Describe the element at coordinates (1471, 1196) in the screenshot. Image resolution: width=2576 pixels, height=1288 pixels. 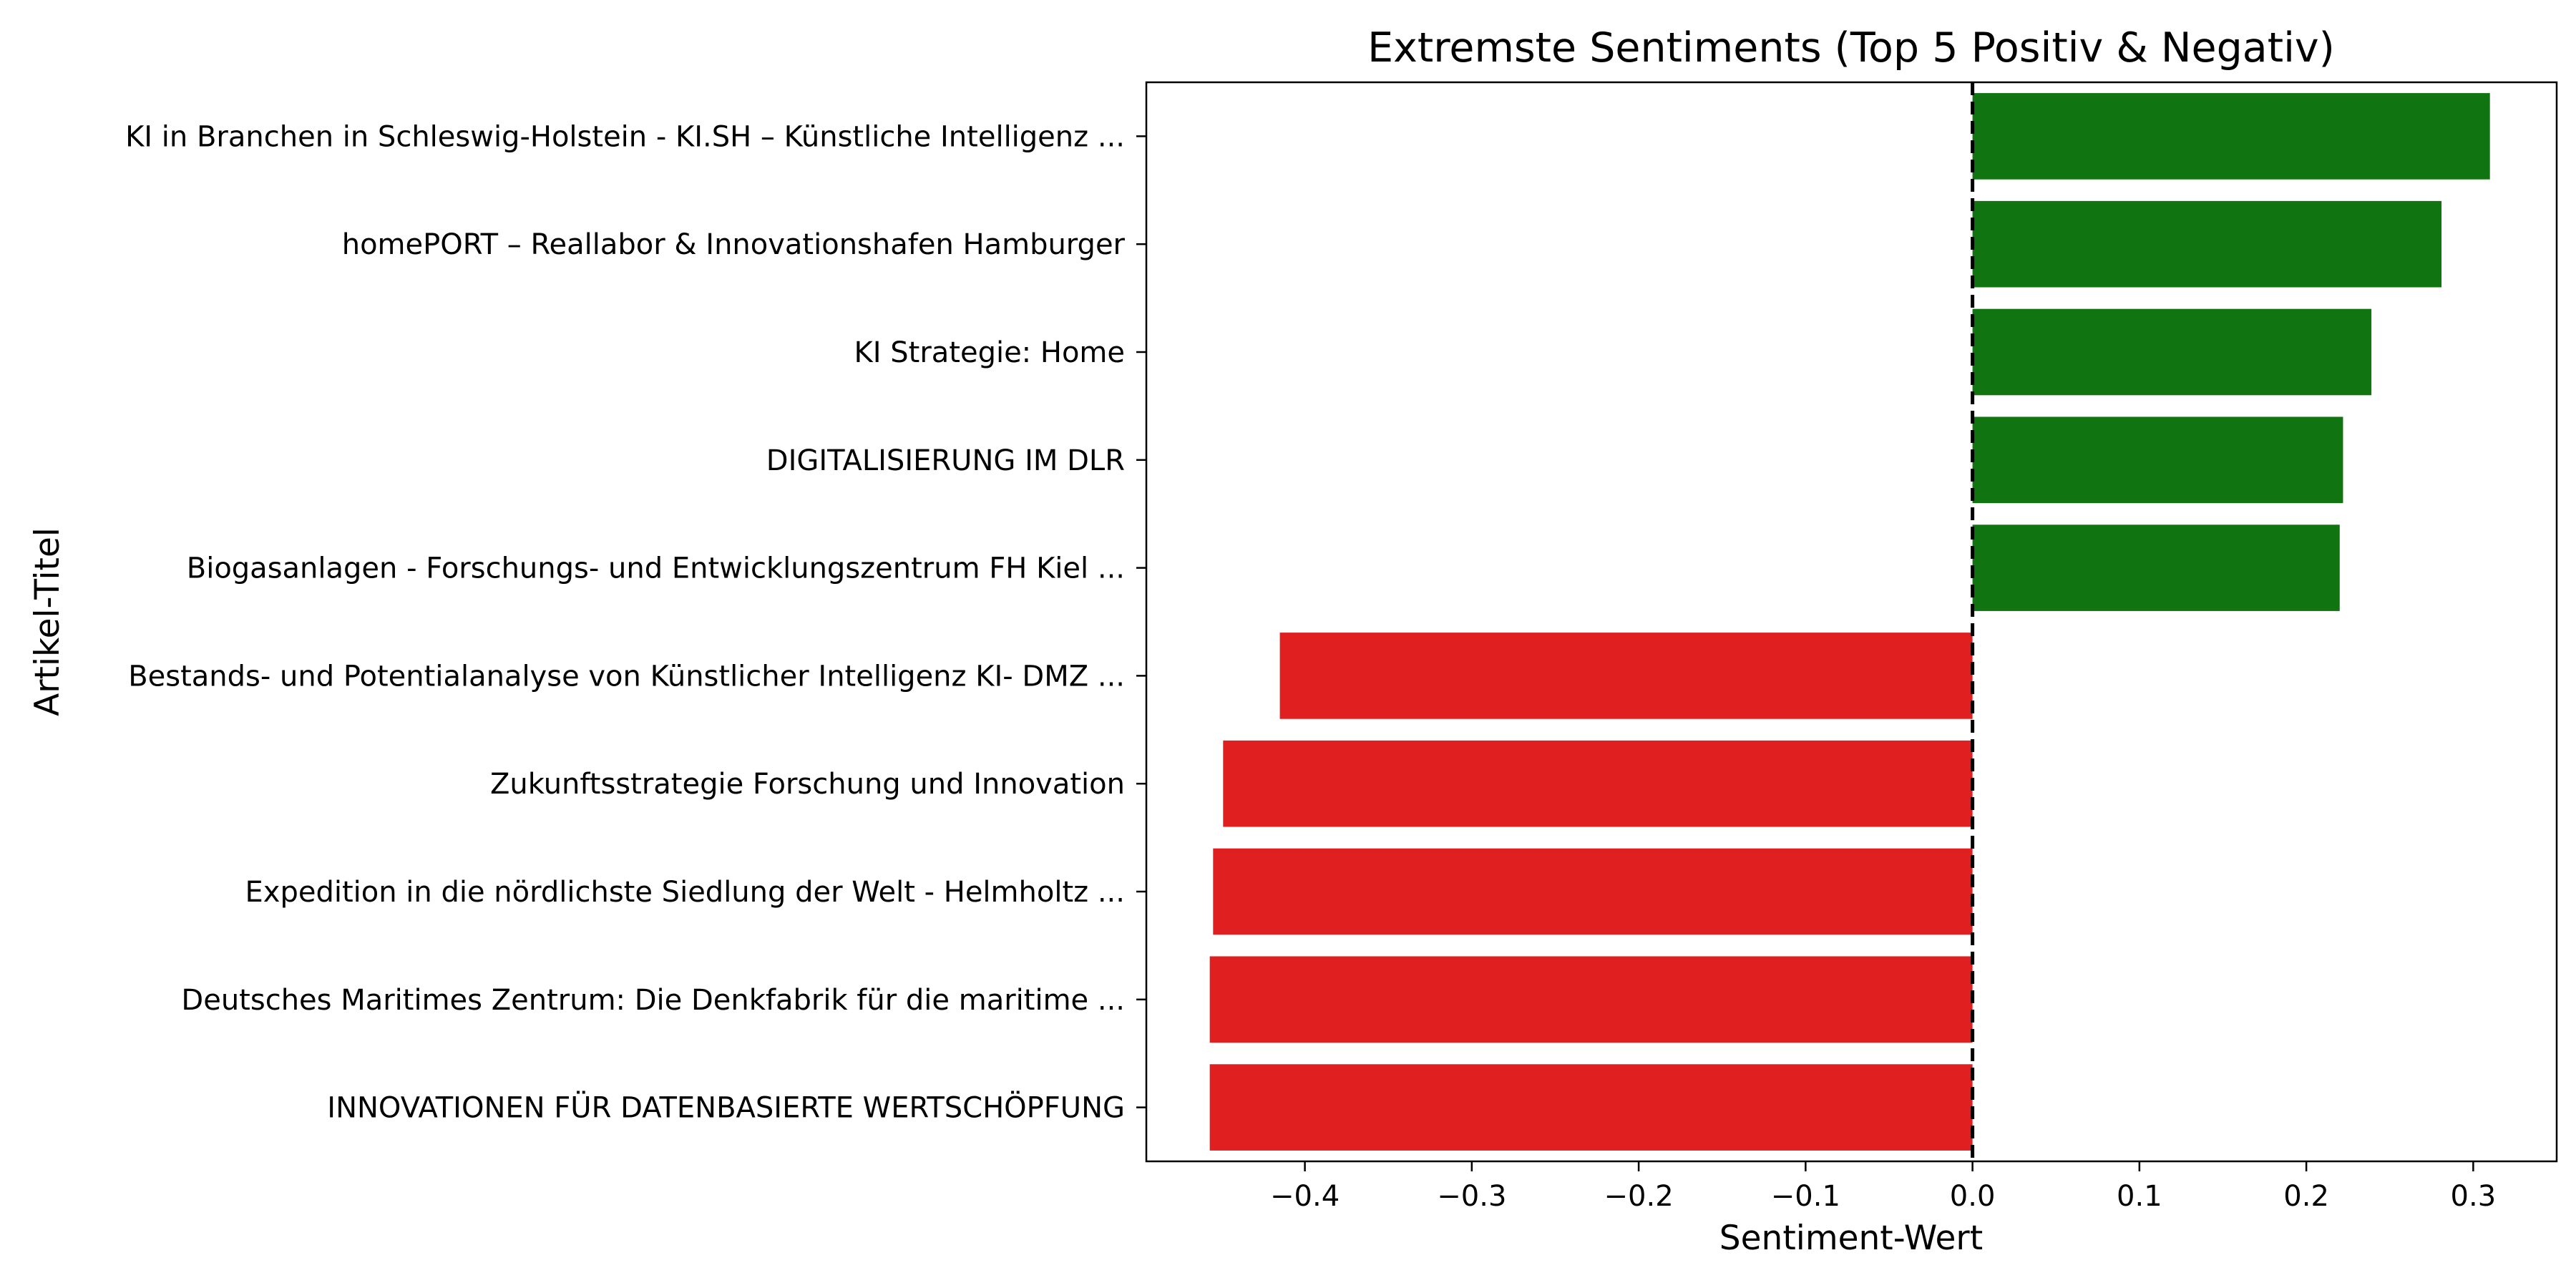
I see `x-tick-label: −0.3` at that location.